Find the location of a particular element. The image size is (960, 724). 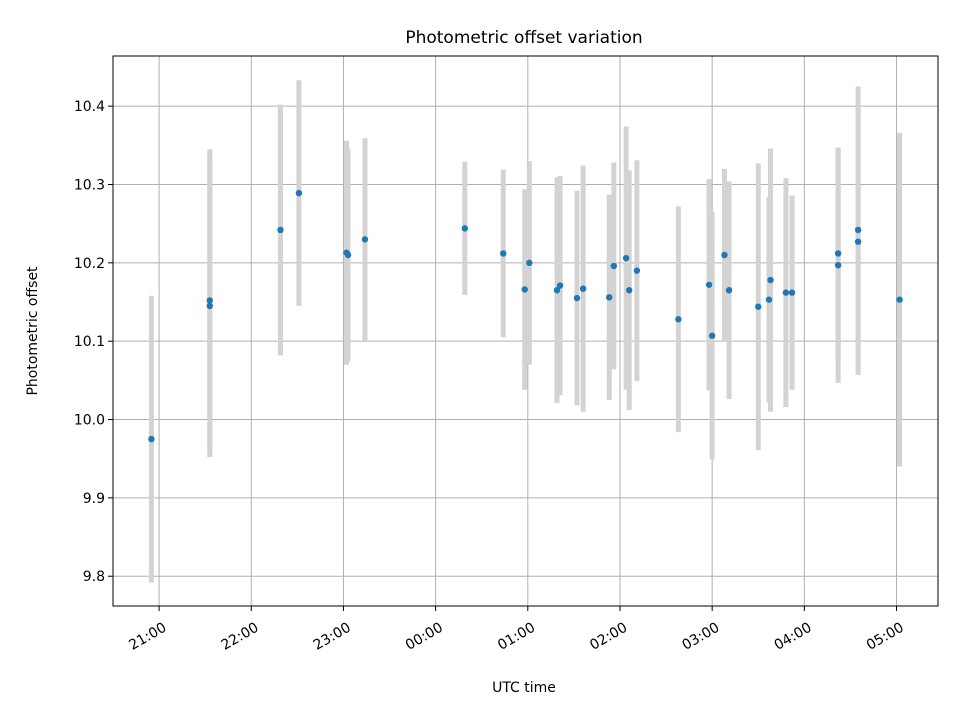

chart-title: Photometric offset variation is located at coordinates (523, 38).